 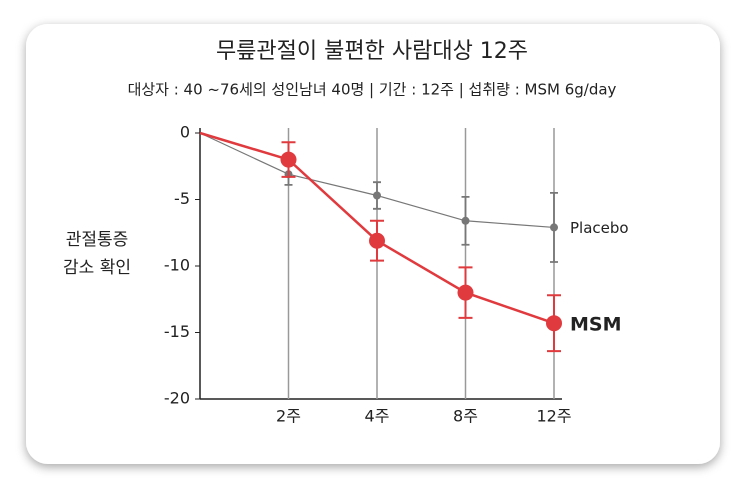 I want to click on y-axis-label: 감소 확인, so click(x=97, y=268).